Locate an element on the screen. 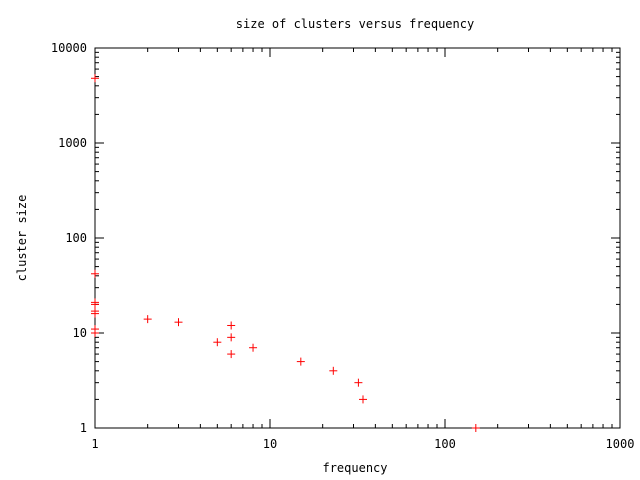 The image size is (640, 480). x-tick-label: 1 is located at coordinates (94, 444).